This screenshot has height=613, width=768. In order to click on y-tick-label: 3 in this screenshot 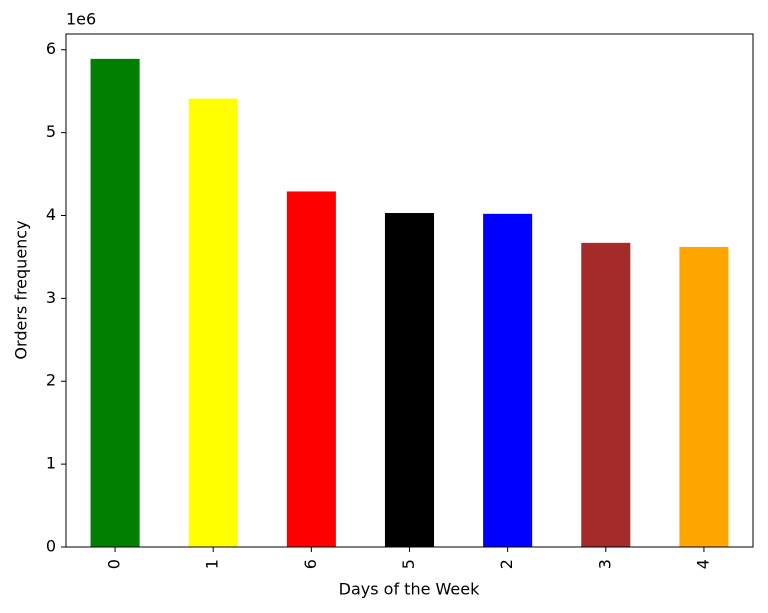, I will do `click(51, 297)`.